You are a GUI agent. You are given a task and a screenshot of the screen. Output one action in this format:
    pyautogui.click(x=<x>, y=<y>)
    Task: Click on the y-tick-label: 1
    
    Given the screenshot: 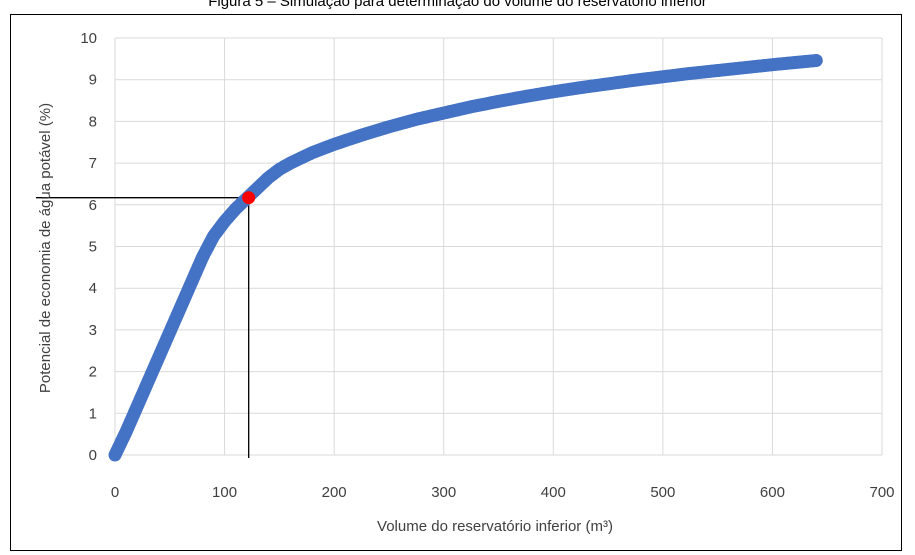 What is the action you would take?
    pyautogui.click(x=93, y=413)
    